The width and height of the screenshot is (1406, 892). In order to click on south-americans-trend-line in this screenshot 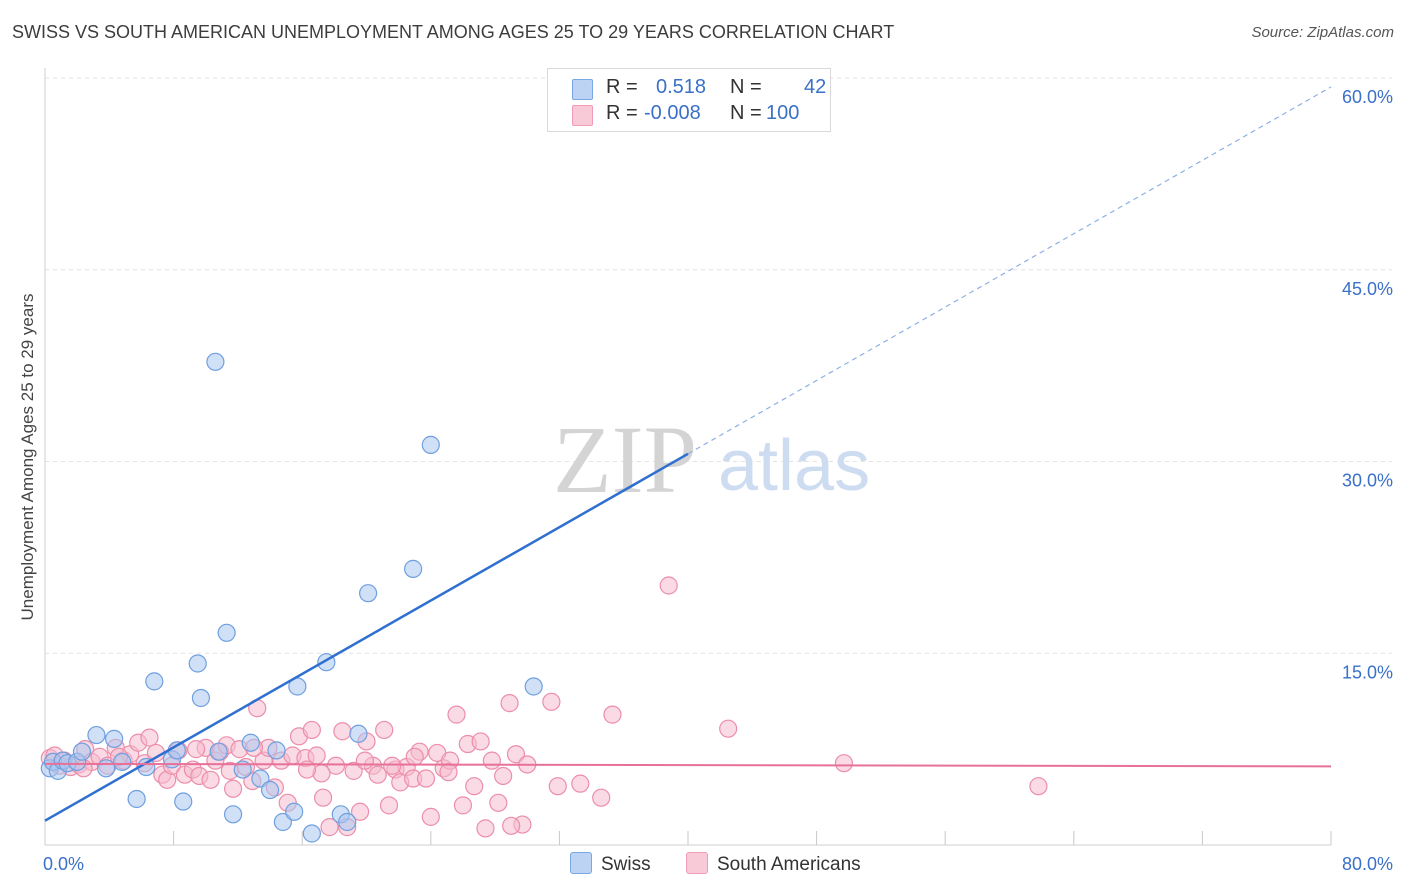, I will do `click(688, 765)`.